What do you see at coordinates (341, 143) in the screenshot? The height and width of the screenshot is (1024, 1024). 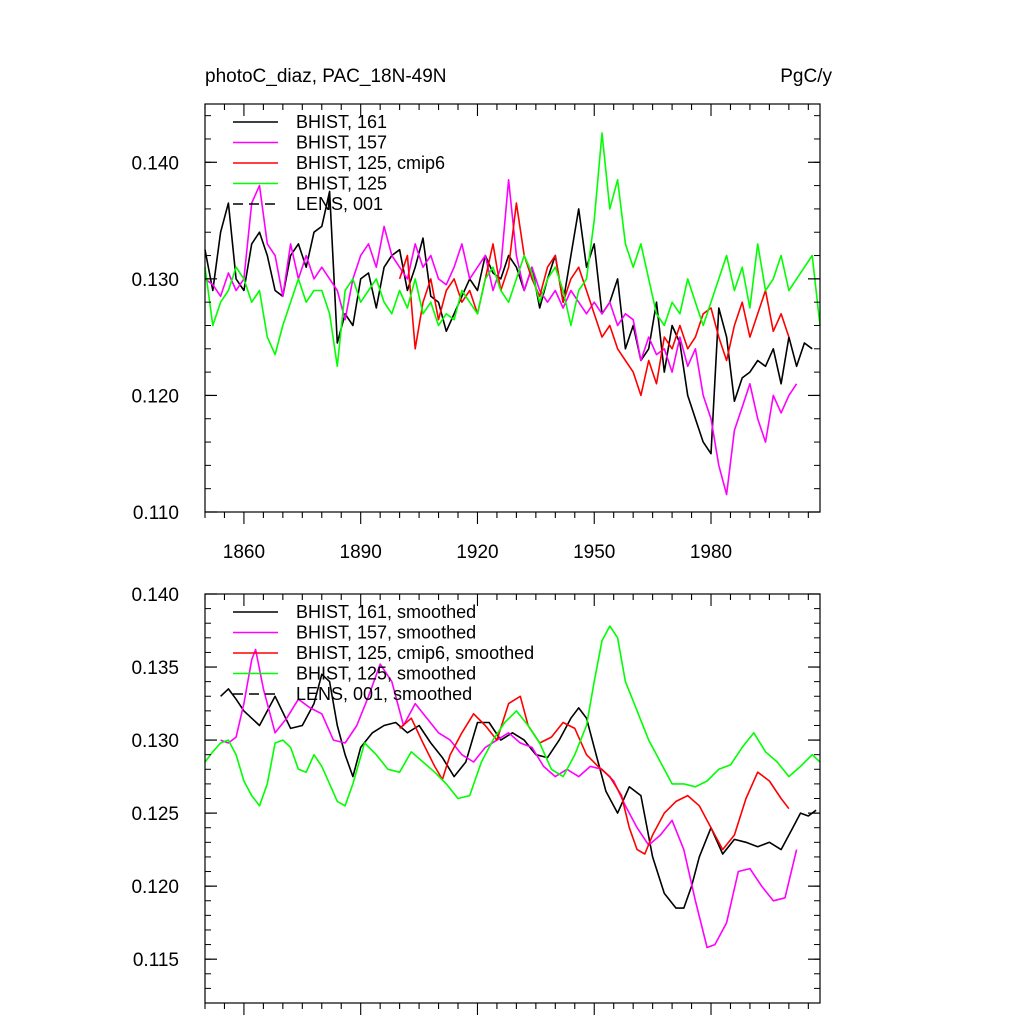 I see `legend-label: BHIST, 157` at bounding box center [341, 143].